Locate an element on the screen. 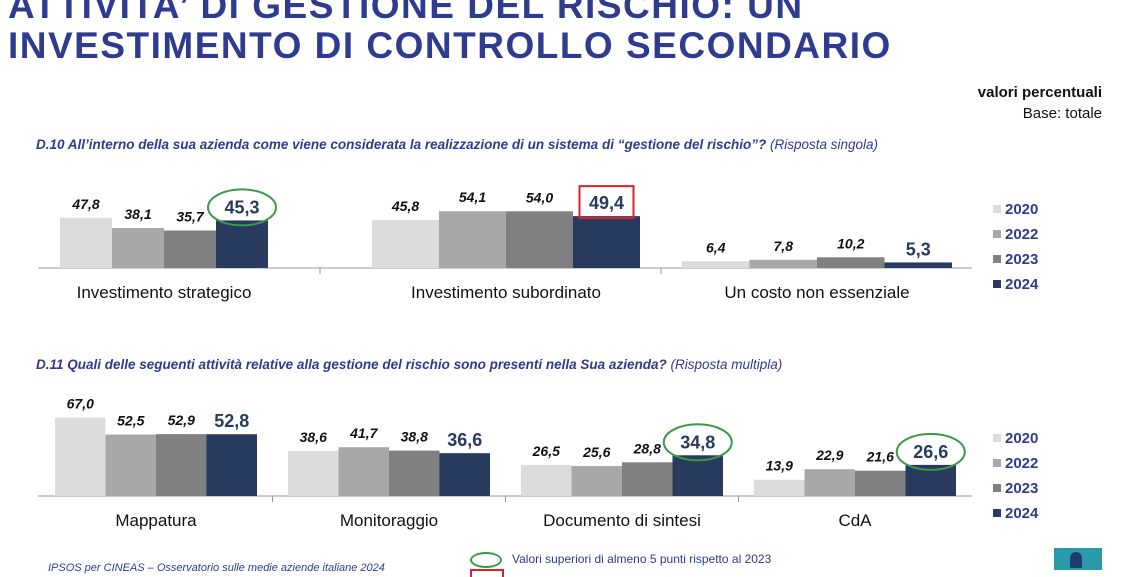 The width and height of the screenshot is (1140, 577). highlight-up-investimento-strategico is located at coordinates (242, 207).